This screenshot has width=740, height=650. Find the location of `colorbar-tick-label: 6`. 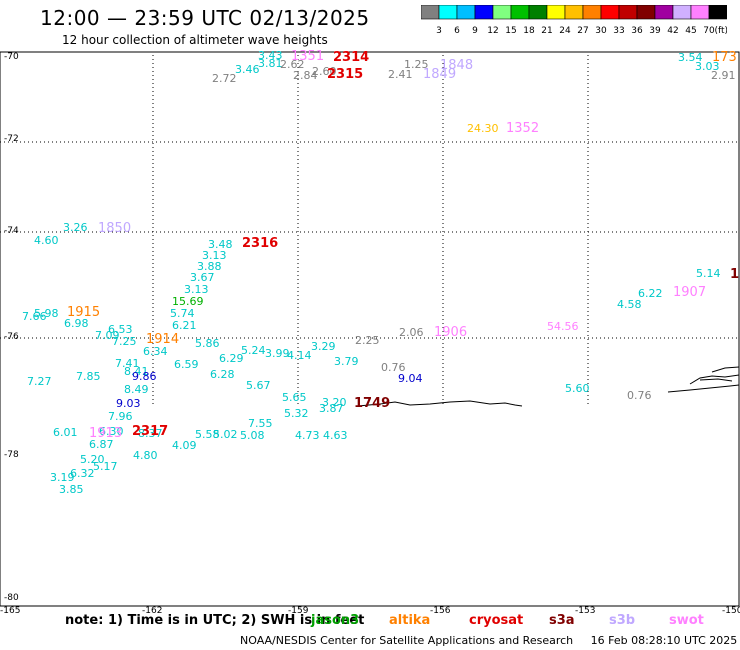

colorbar-tick-label: 6 is located at coordinates (457, 31).